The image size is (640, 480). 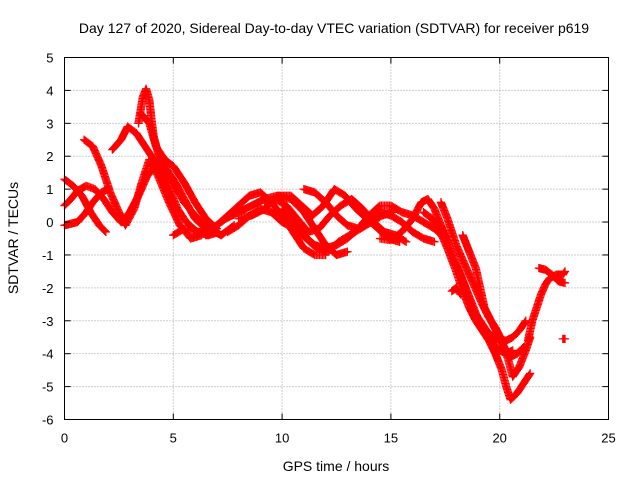 I want to click on y-tick-label: 1, so click(x=49, y=189).